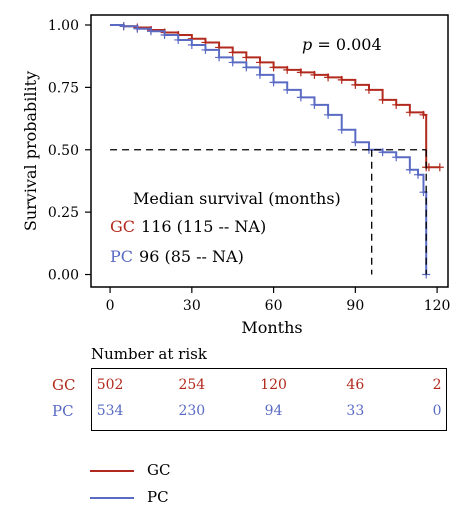 The image size is (474, 522). What do you see at coordinates (192, 306) in the screenshot?
I see `x-tick-label: 30` at bounding box center [192, 306].